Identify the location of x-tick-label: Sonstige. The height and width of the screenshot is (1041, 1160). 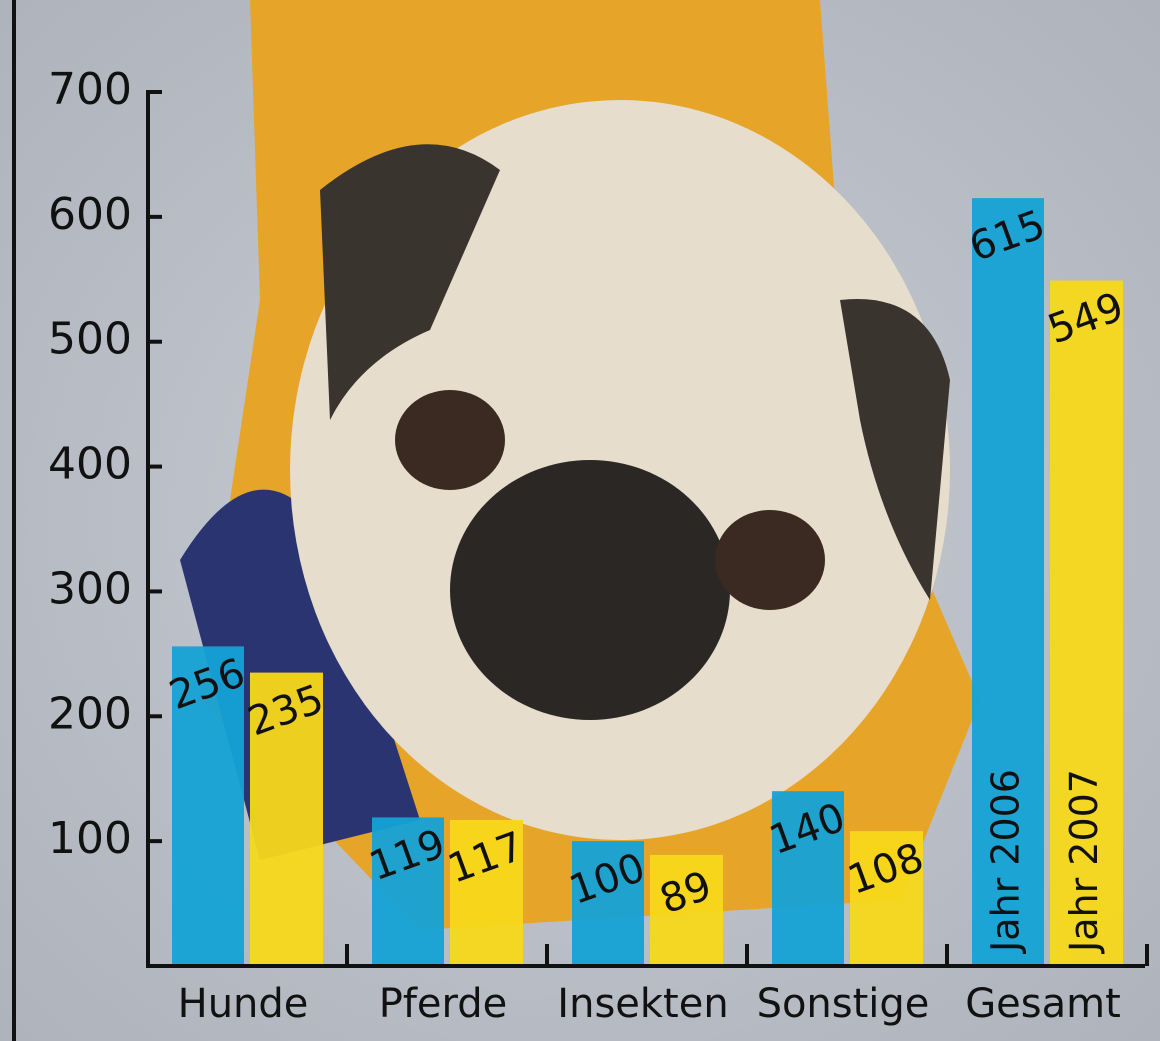
(843, 1004).